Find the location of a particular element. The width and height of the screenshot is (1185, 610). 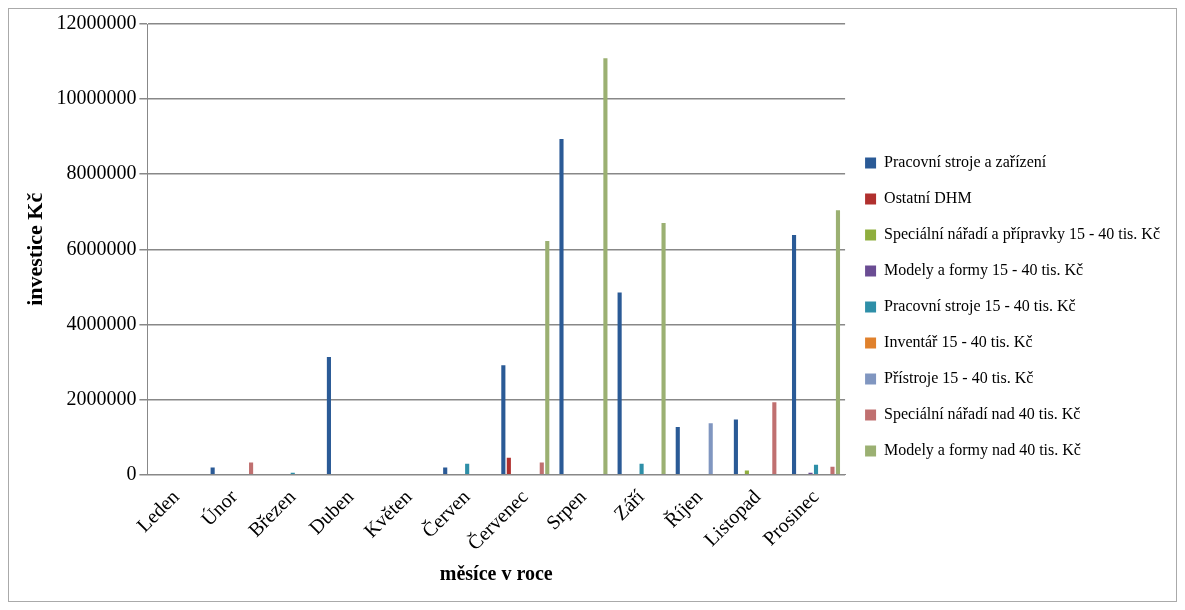

legend-label: Modely a formy nad 40 tis. Kč is located at coordinates (982, 450).